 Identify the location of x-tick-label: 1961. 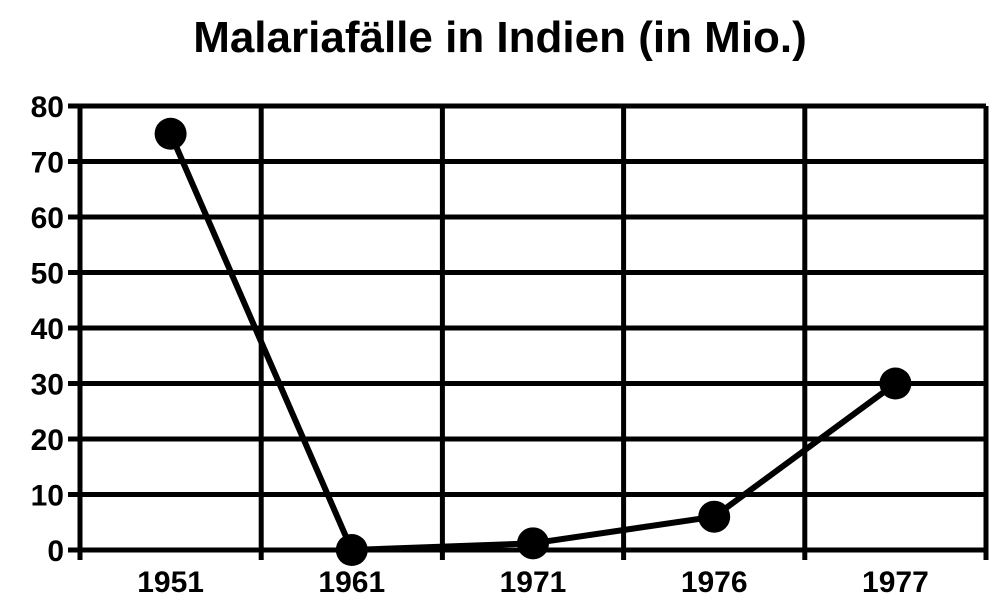
(351, 582).